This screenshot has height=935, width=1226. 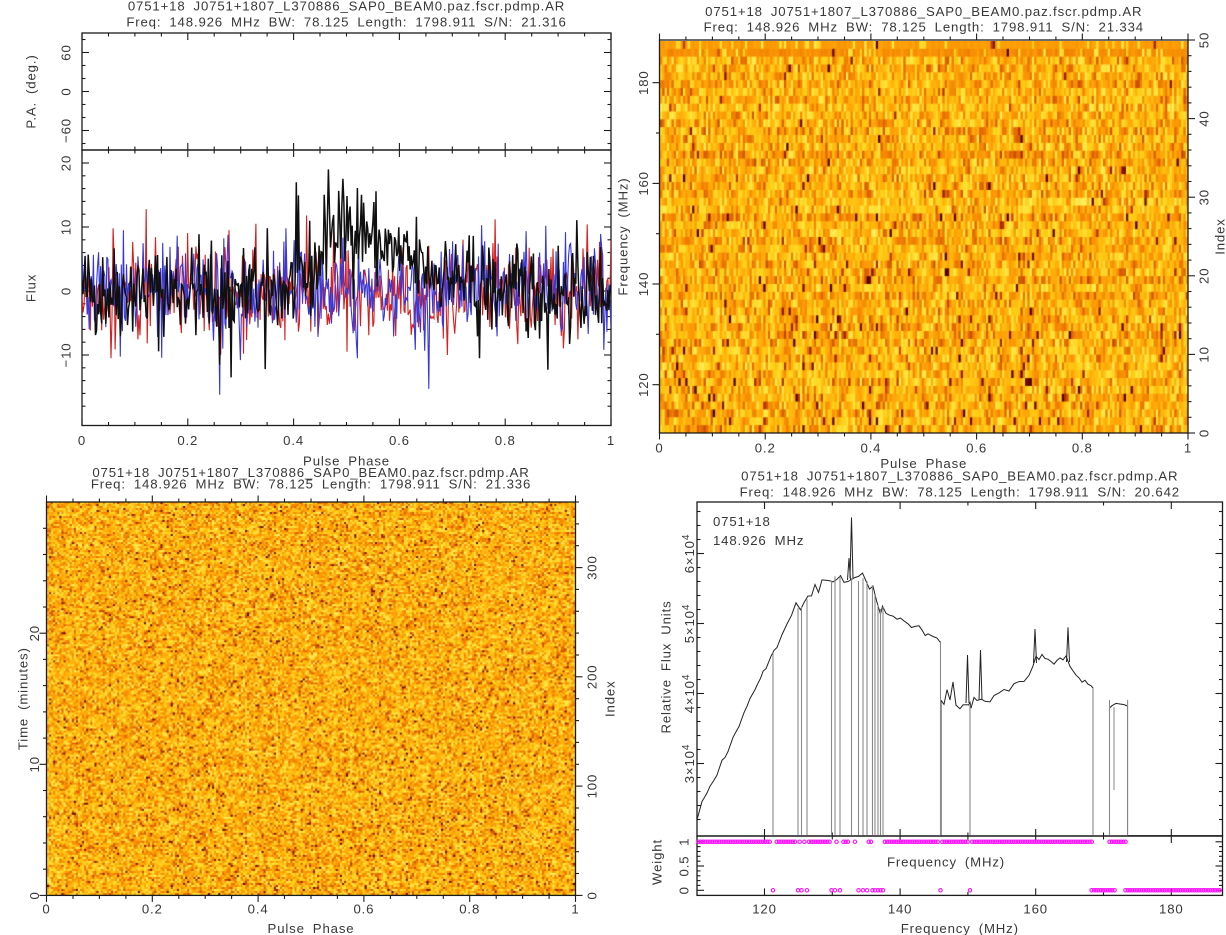 What do you see at coordinates (66, 130) in the screenshot?
I see `svg-text: −60` at bounding box center [66, 130].